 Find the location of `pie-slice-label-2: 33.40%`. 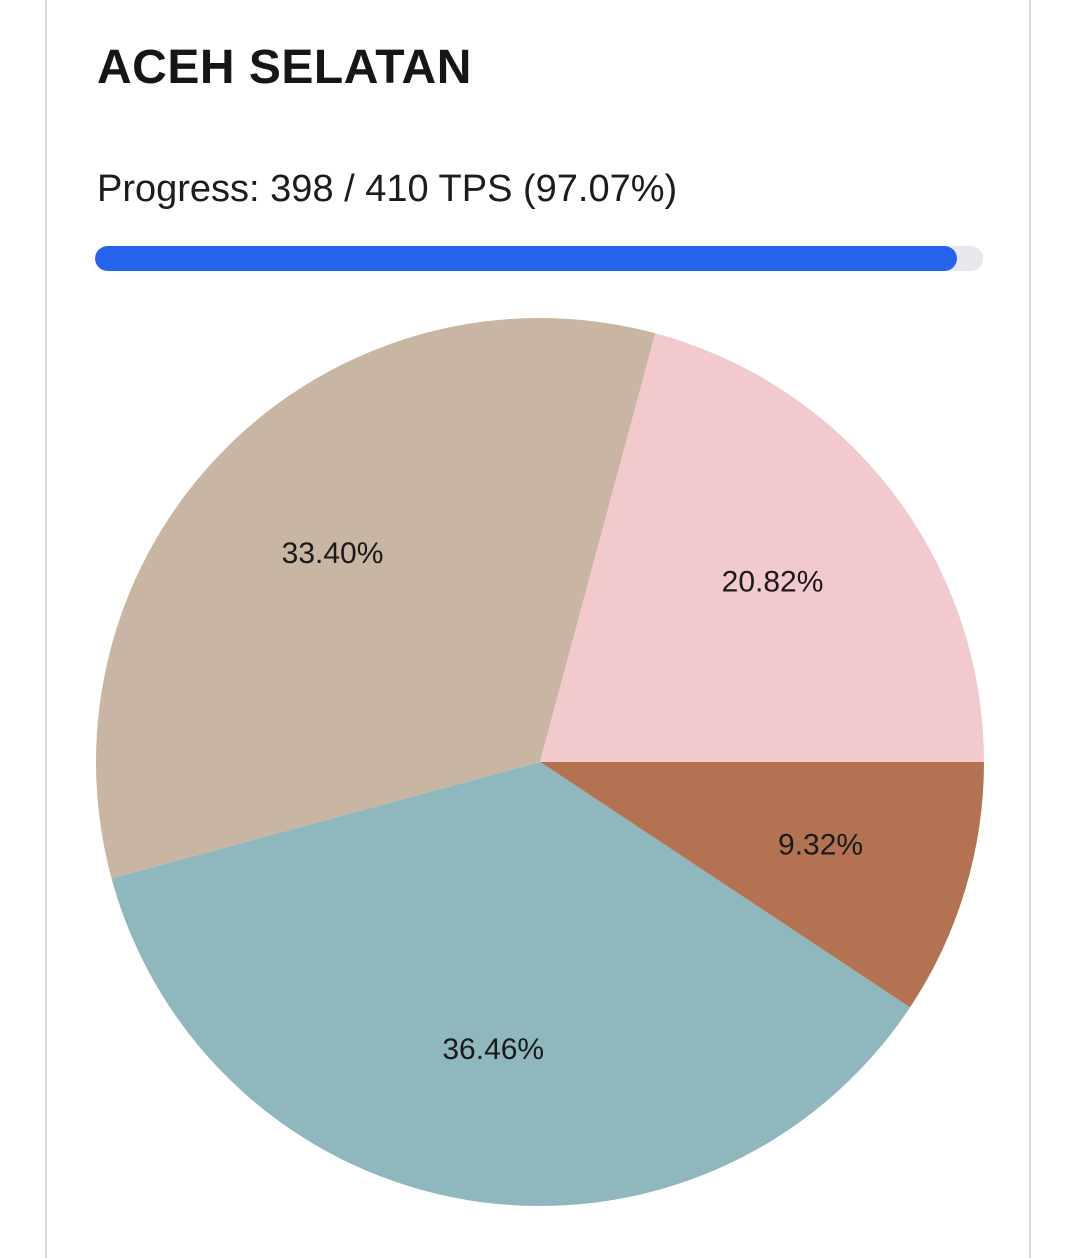

pie-slice-label-2: 33.40% is located at coordinates (333, 553).